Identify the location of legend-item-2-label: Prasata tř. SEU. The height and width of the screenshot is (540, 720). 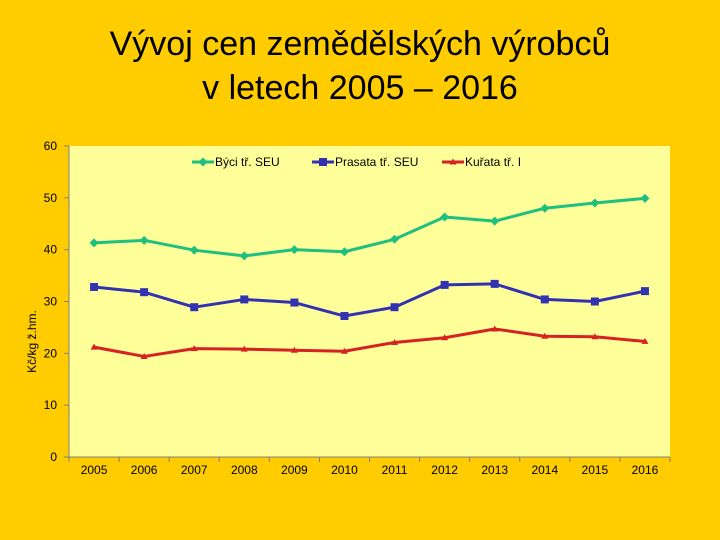
(376, 162).